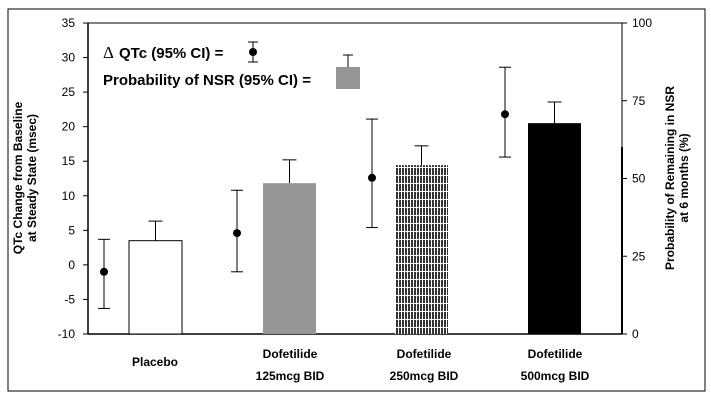 The height and width of the screenshot is (409, 711). Describe the element at coordinates (639, 179) in the screenshot. I see `y2-tick-label: 50` at that location.